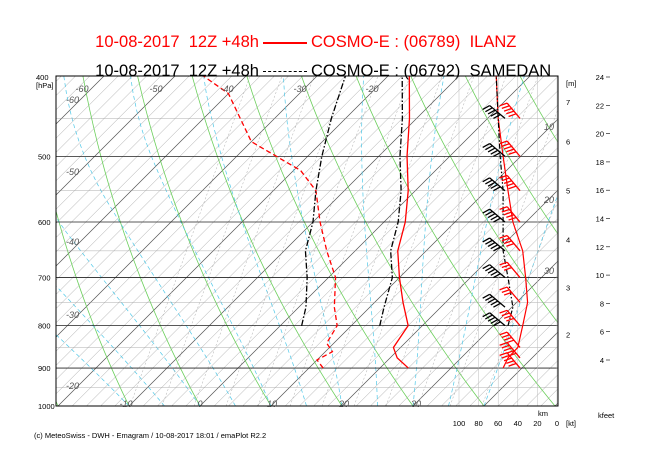 This screenshot has width=650, height=459. Describe the element at coordinates (137, 42) in the screenshot. I see `legend-date: 10-08-2017` at that location.